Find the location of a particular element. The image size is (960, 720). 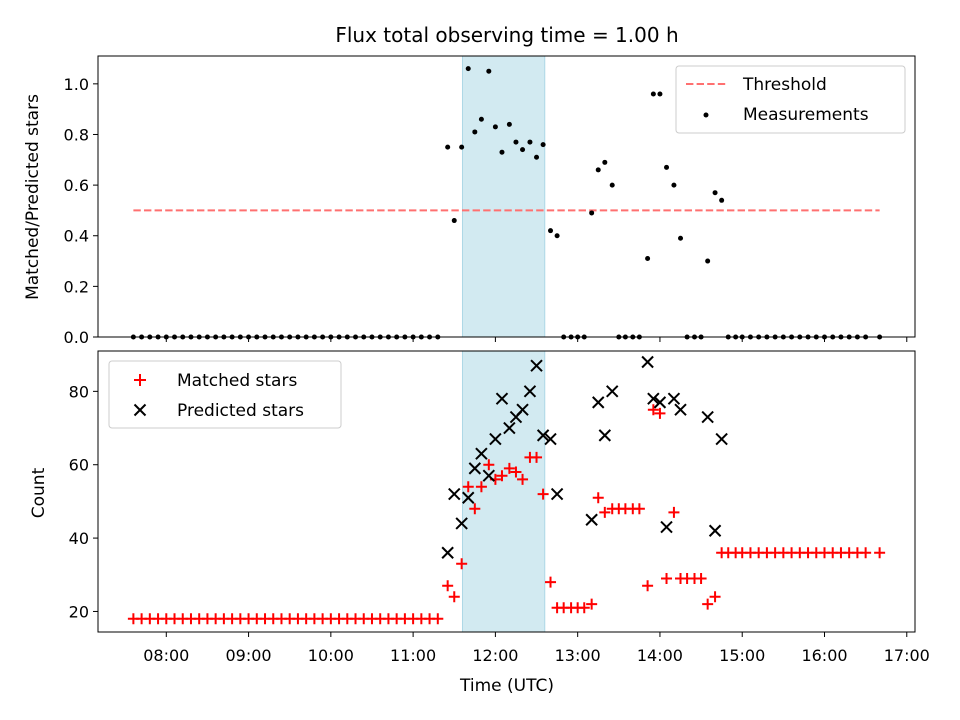

top-legend-box is located at coordinates (790, 99).